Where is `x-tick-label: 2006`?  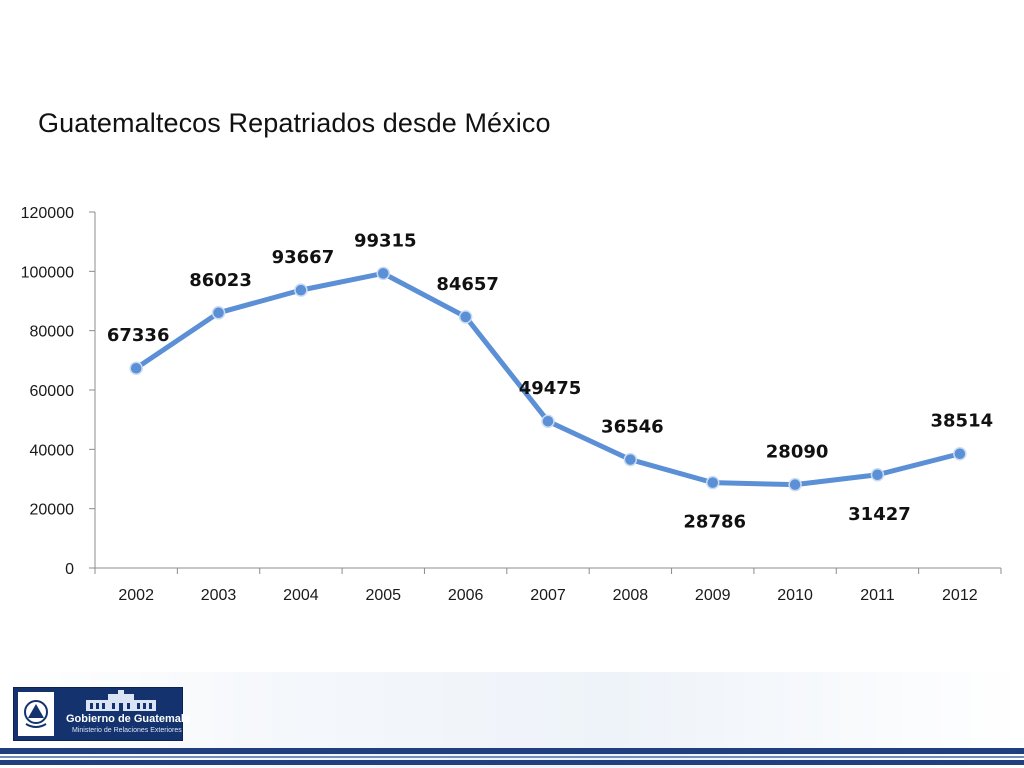 x-tick-label: 2006 is located at coordinates (466, 595).